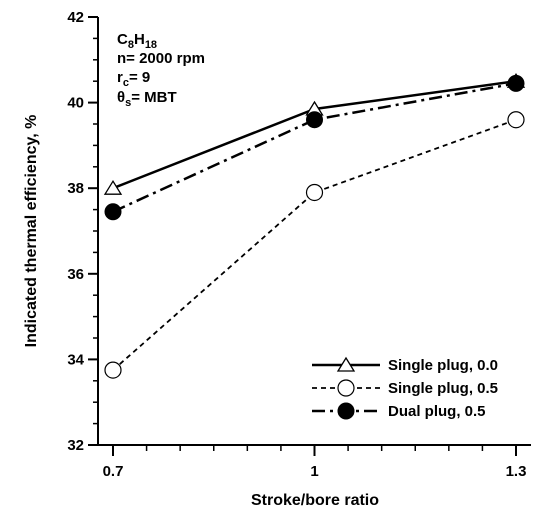 The image size is (552, 515). I want to click on y-tick-label: 32, so click(75, 445).